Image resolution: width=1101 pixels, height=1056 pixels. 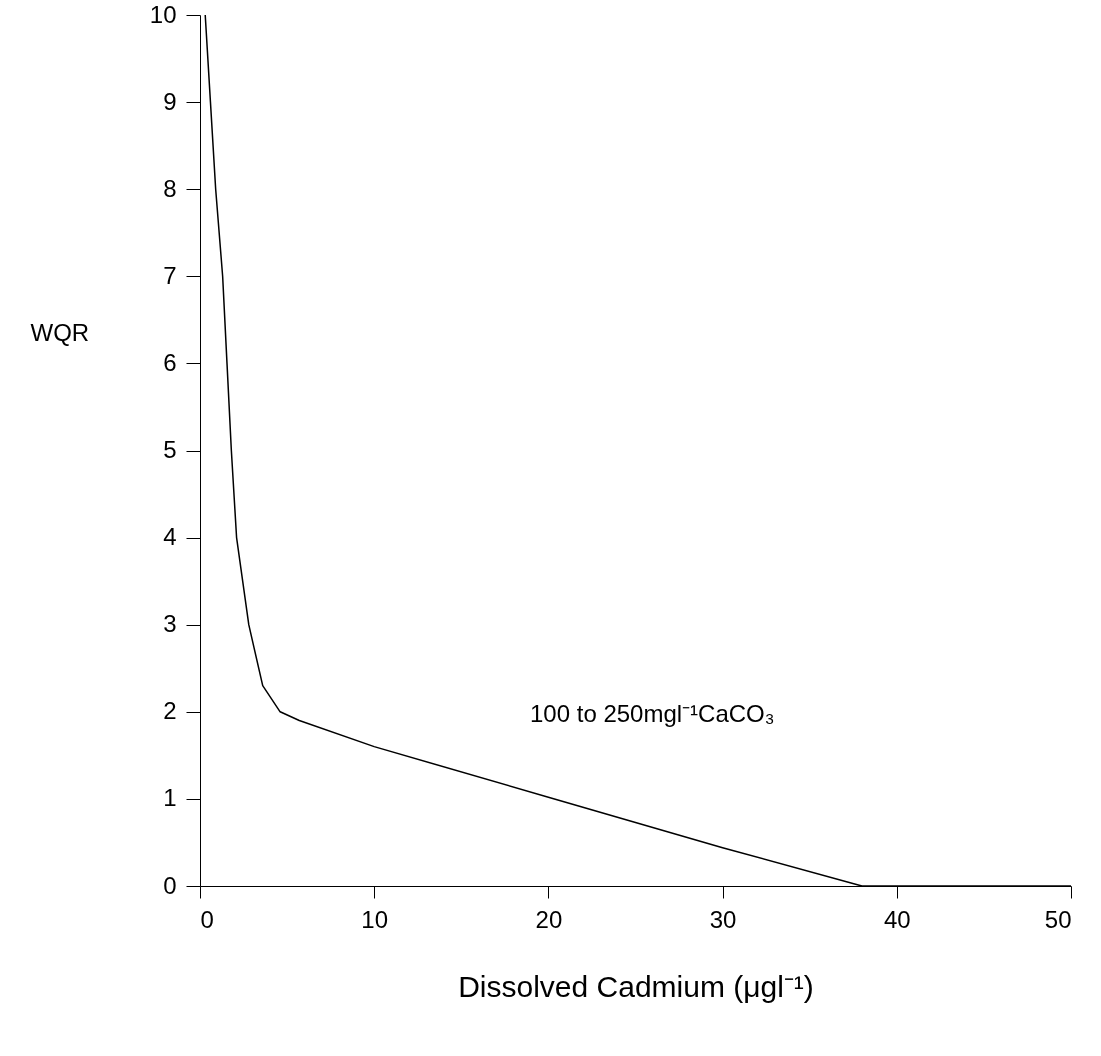 What do you see at coordinates (170, 449) in the screenshot?
I see `y-tick-label: 5` at bounding box center [170, 449].